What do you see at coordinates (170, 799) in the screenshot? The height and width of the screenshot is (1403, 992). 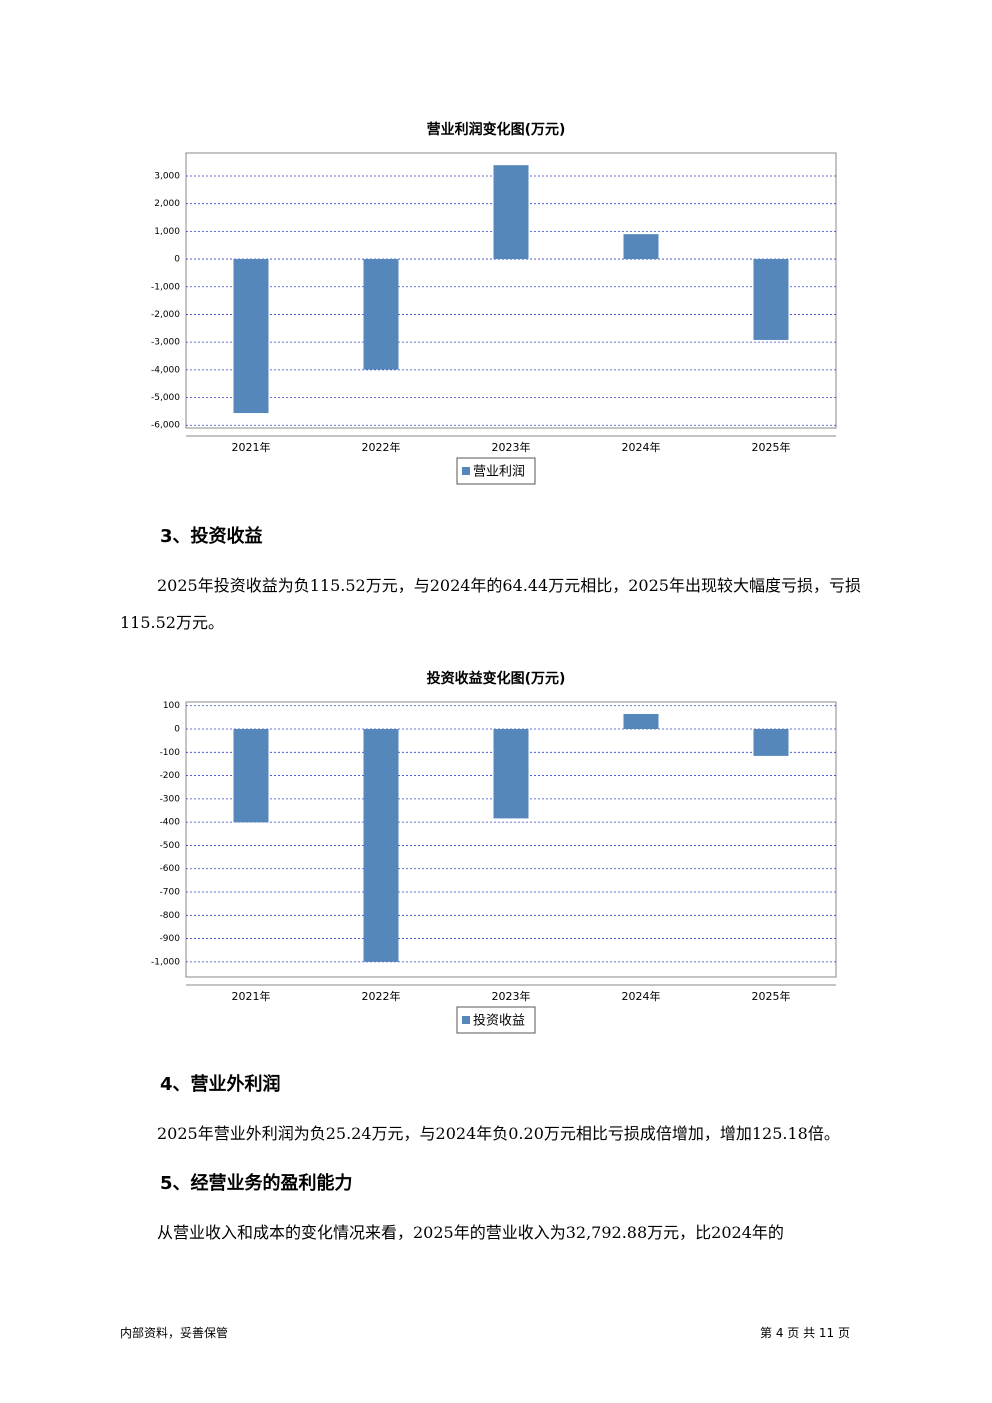 I see `y-tick-label: -300` at bounding box center [170, 799].